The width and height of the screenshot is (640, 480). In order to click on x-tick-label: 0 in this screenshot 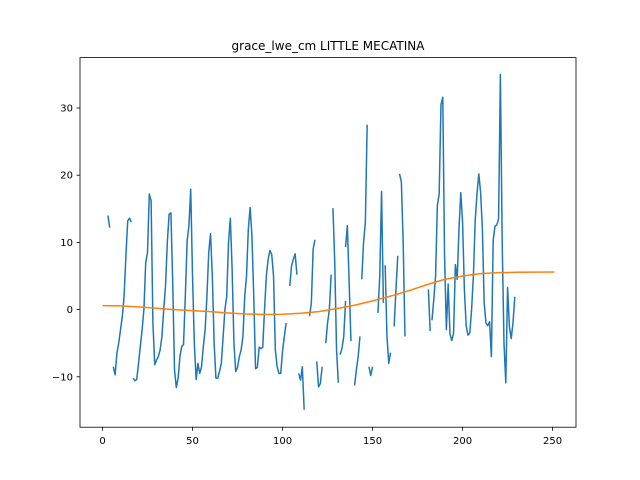, I will do `click(102, 441)`.